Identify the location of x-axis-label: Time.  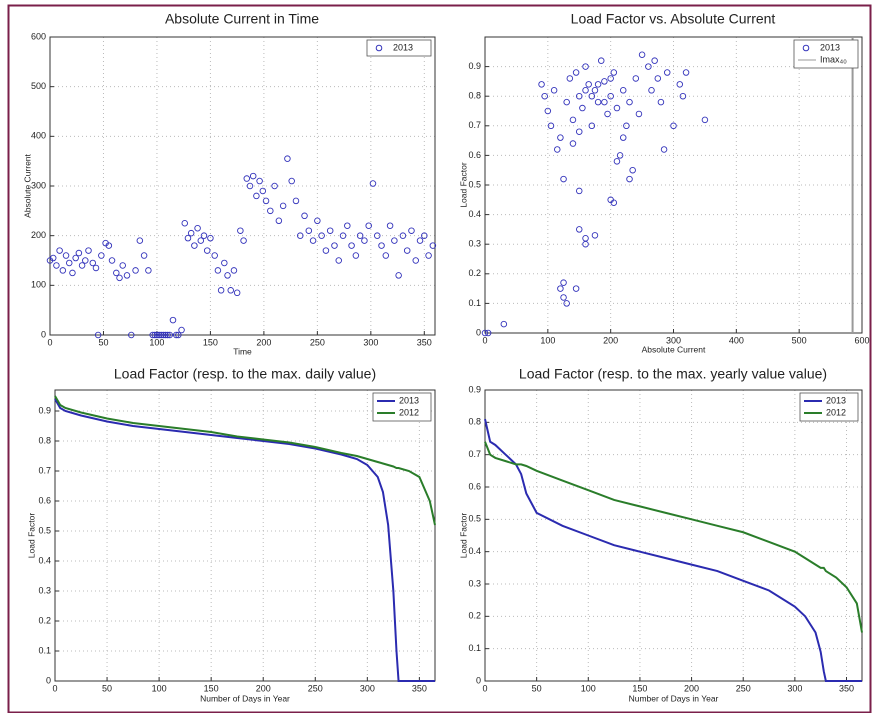
(242, 351).